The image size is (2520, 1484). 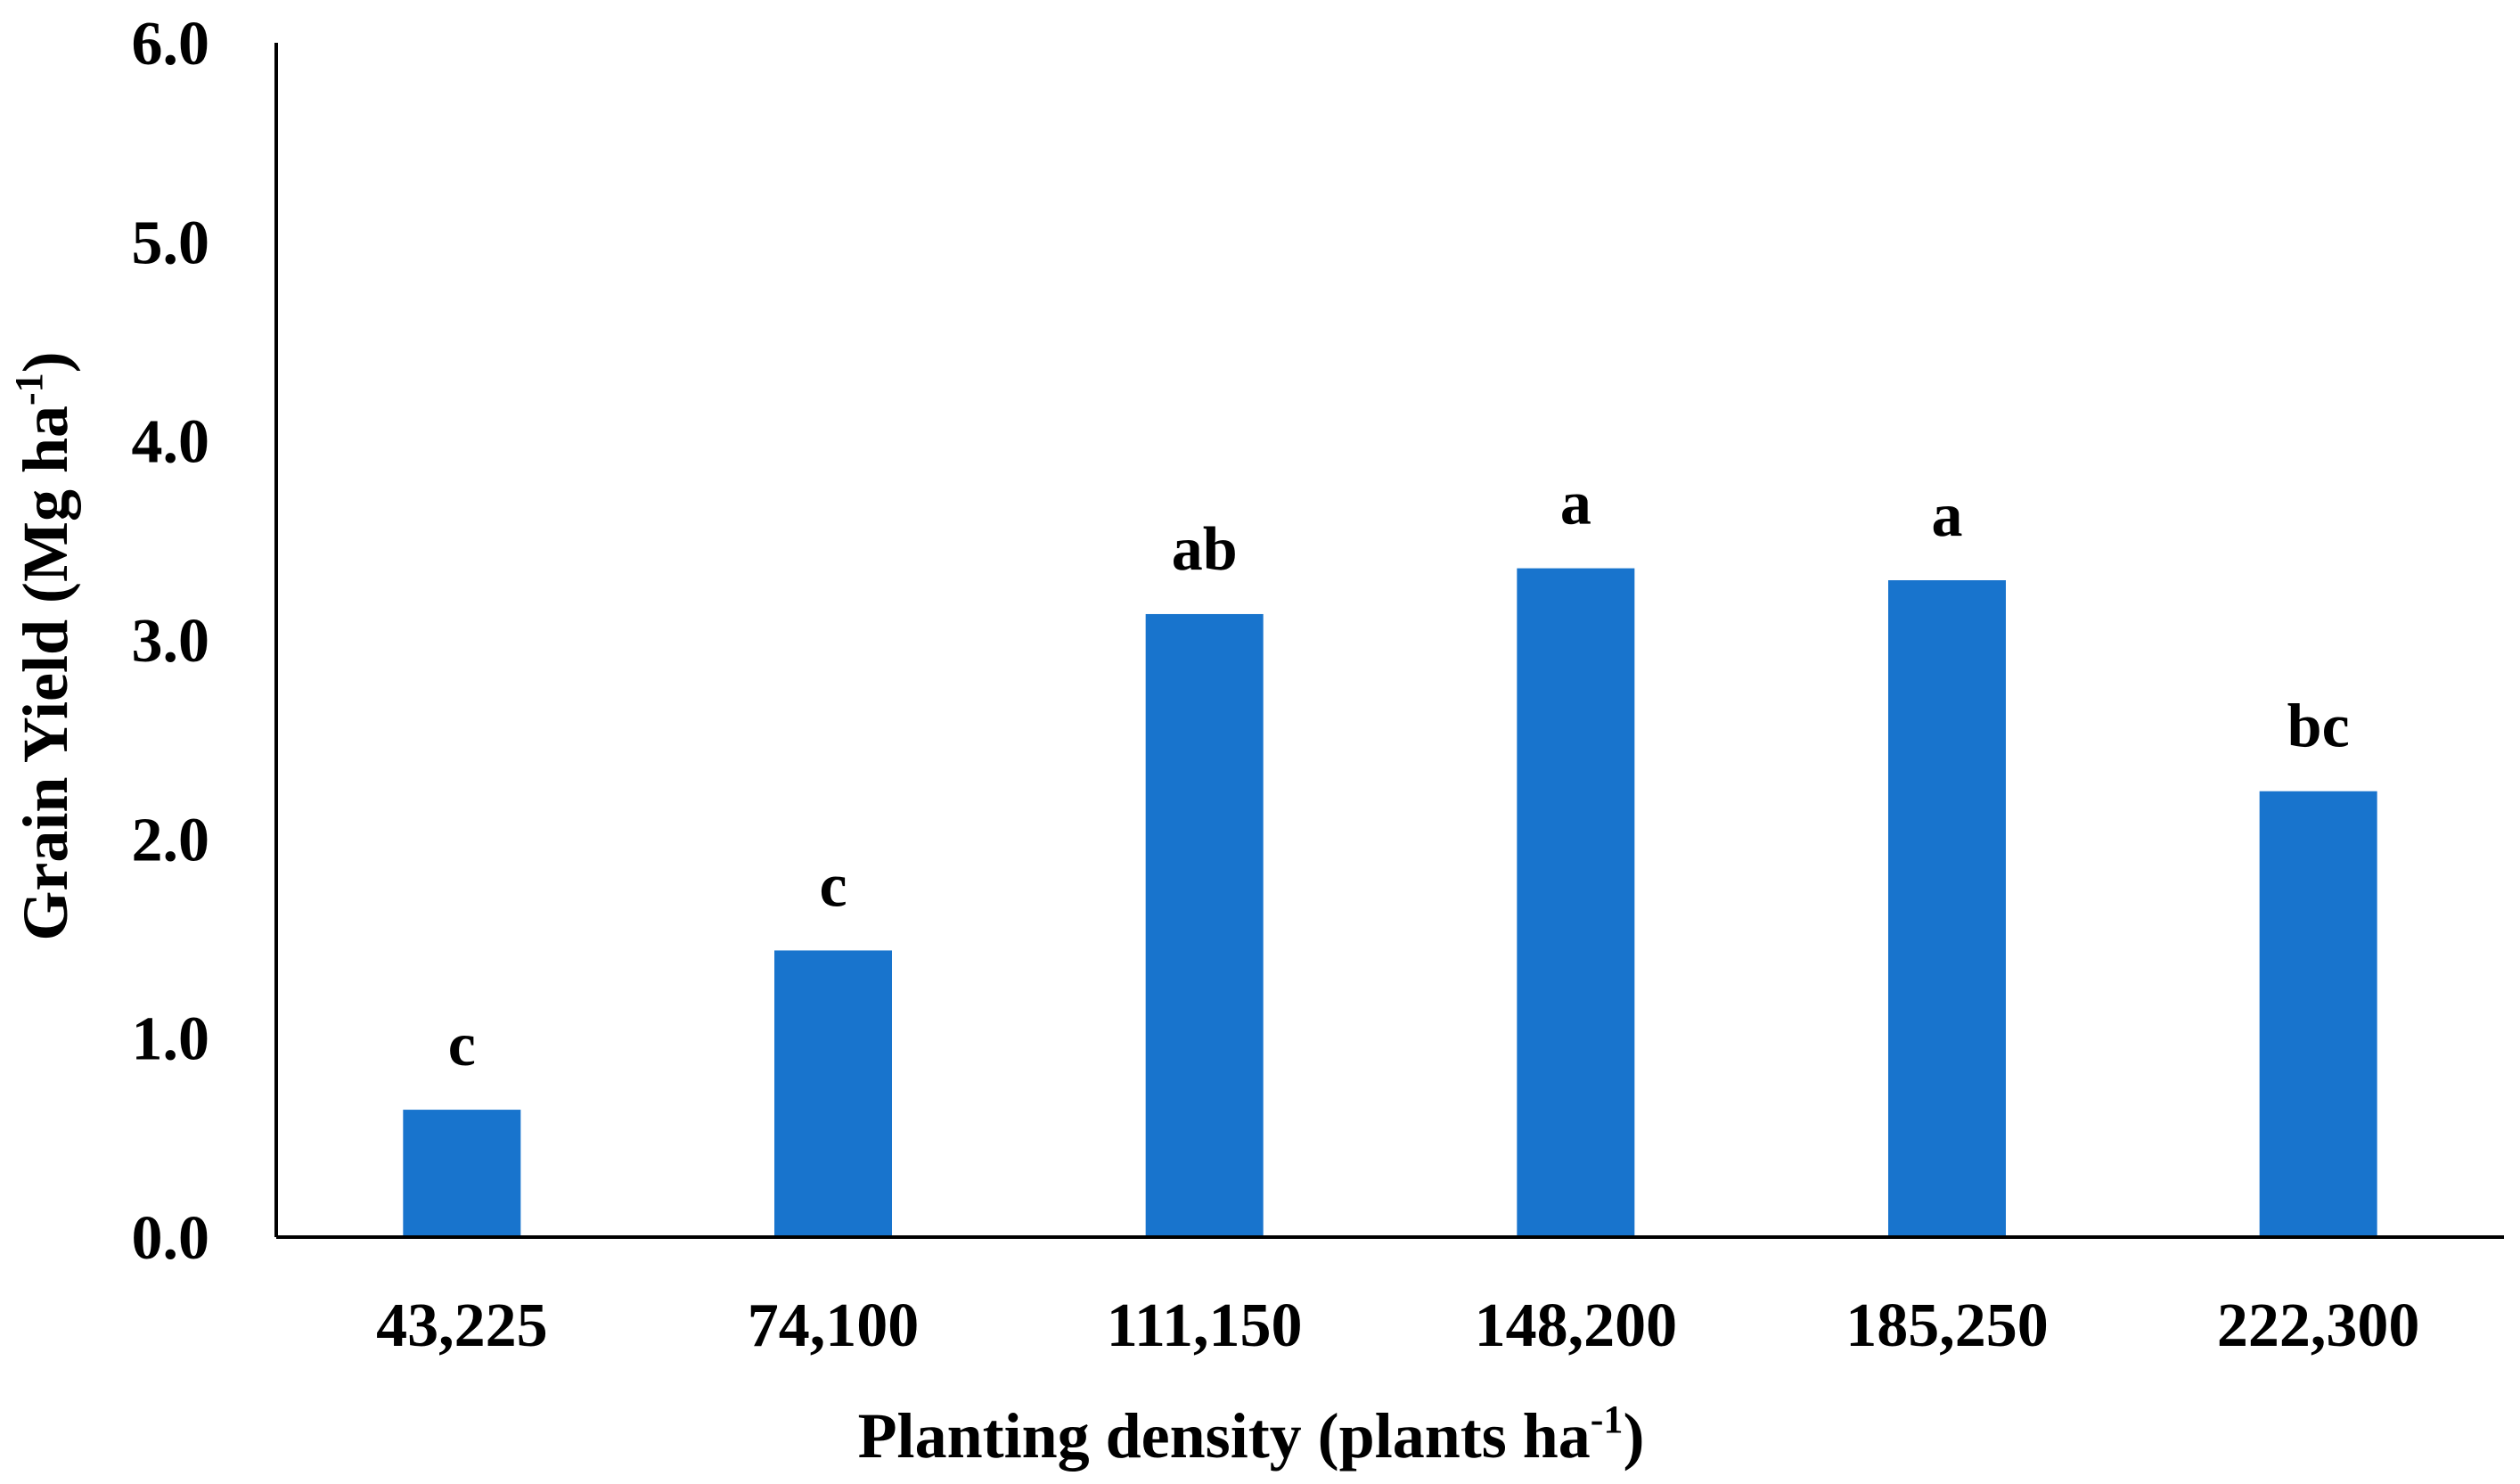 What do you see at coordinates (171, 1039) in the screenshot?
I see `y-tick-label: 1.0` at bounding box center [171, 1039].